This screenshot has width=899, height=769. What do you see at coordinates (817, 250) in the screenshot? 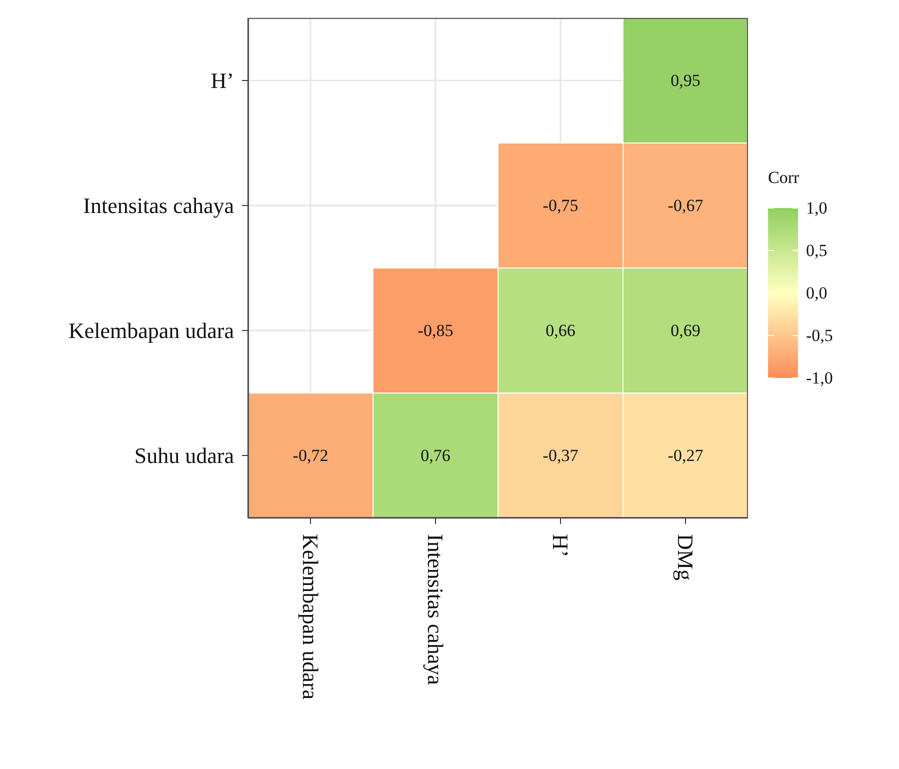
I see `color-bar-label: 0,5` at bounding box center [817, 250].